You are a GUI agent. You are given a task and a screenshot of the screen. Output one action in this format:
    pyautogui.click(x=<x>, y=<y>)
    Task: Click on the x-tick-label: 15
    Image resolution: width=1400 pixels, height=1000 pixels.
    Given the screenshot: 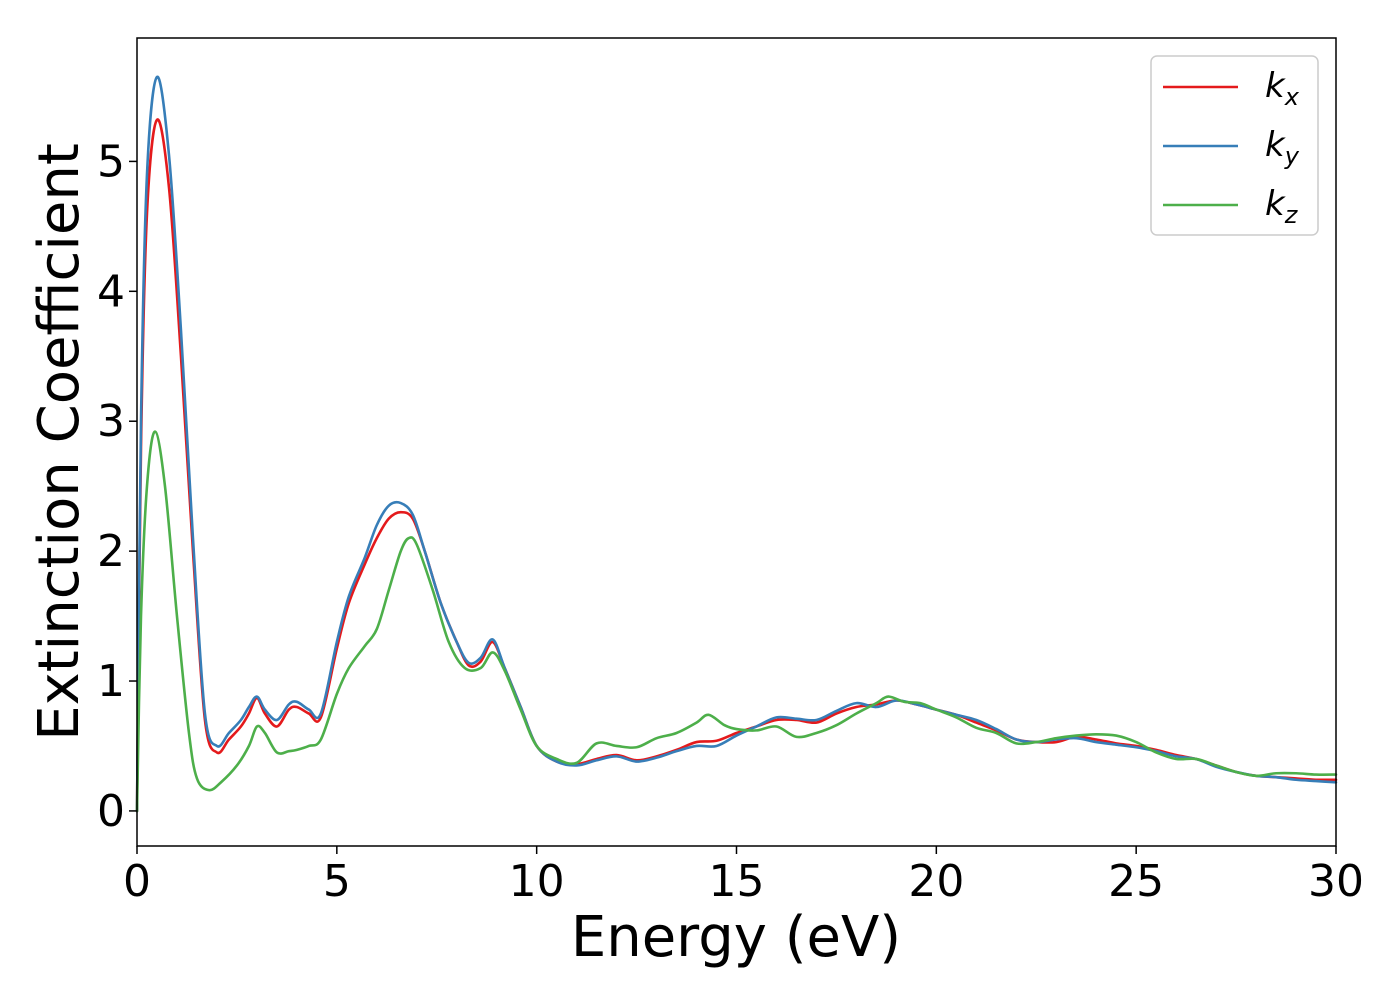 What is the action you would take?
    pyautogui.click(x=737, y=881)
    